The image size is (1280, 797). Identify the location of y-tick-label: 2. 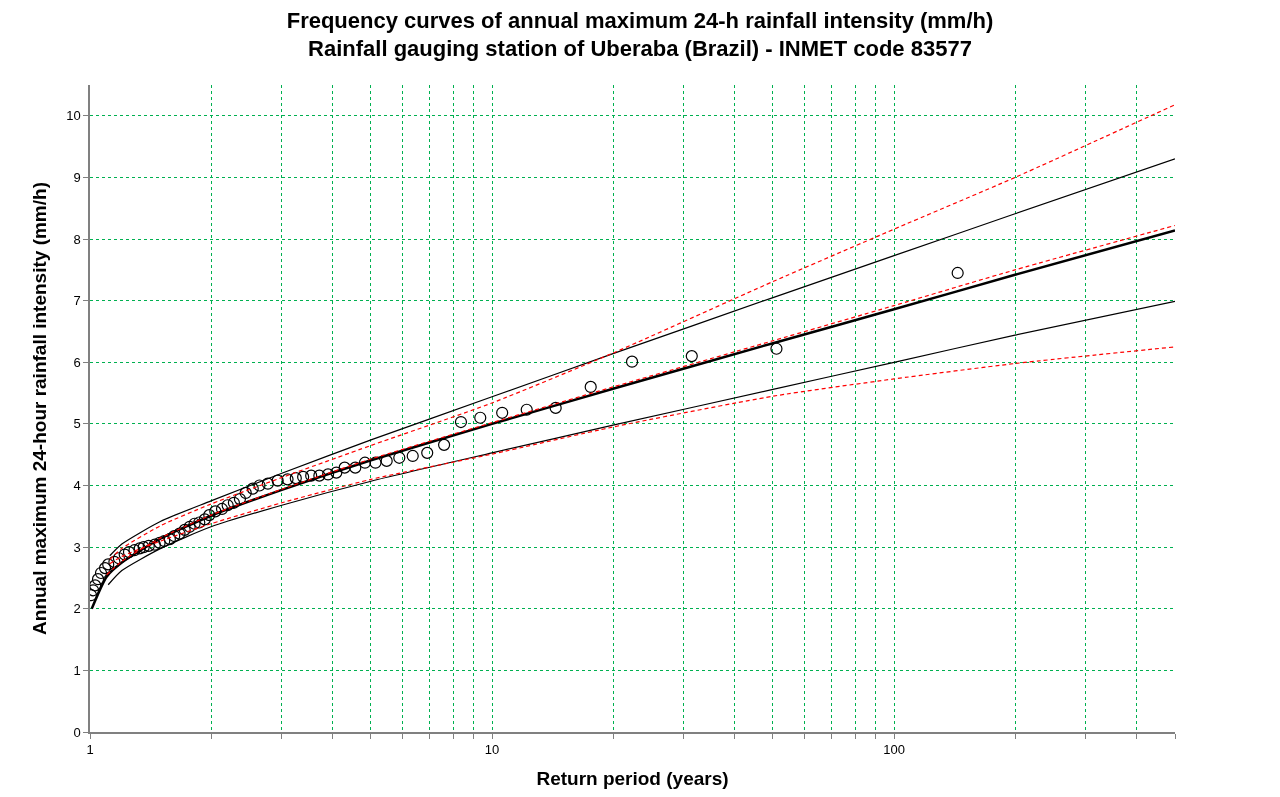
(77, 609).